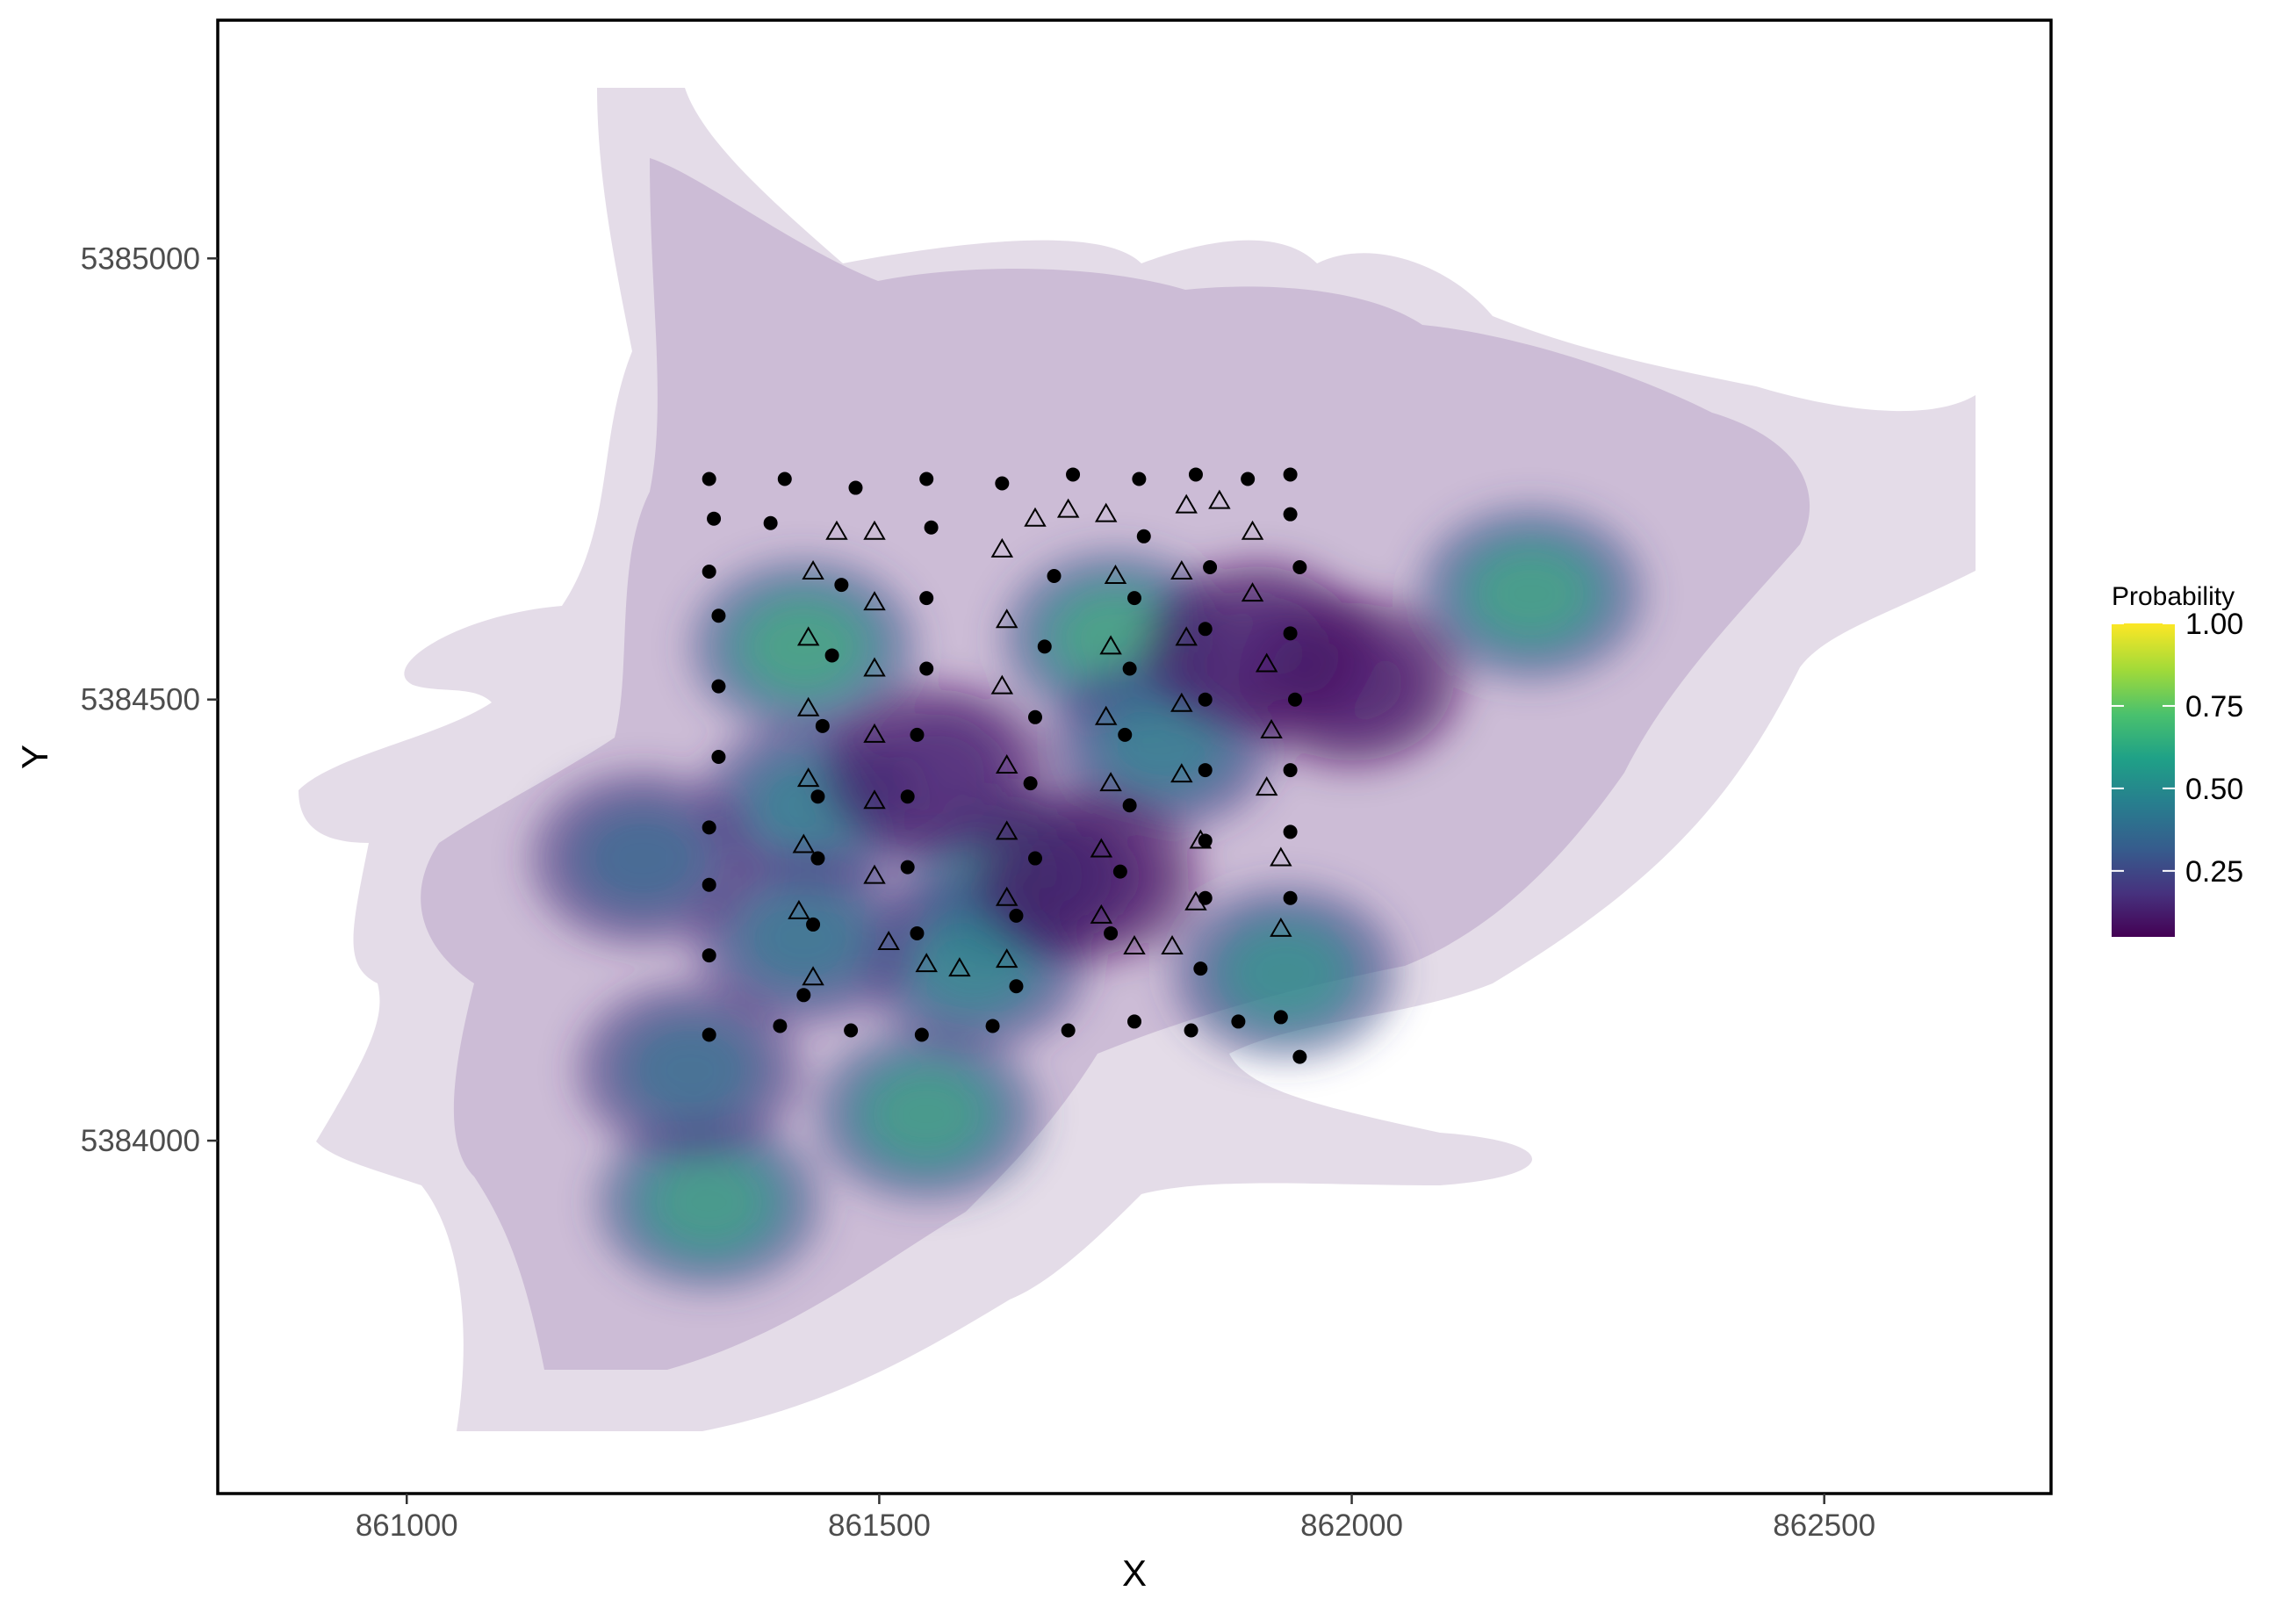 Image resolution: width=2296 pixels, height=1620 pixels. What do you see at coordinates (407, 1525) in the screenshot?
I see `x-tick-label: 861000` at bounding box center [407, 1525].